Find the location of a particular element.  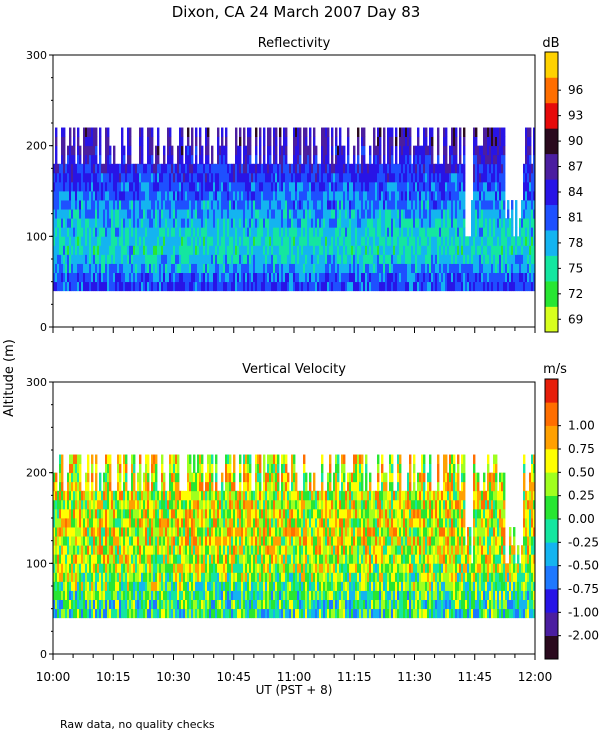

velocity-title: Vertical Velocity is located at coordinates (294, 369).